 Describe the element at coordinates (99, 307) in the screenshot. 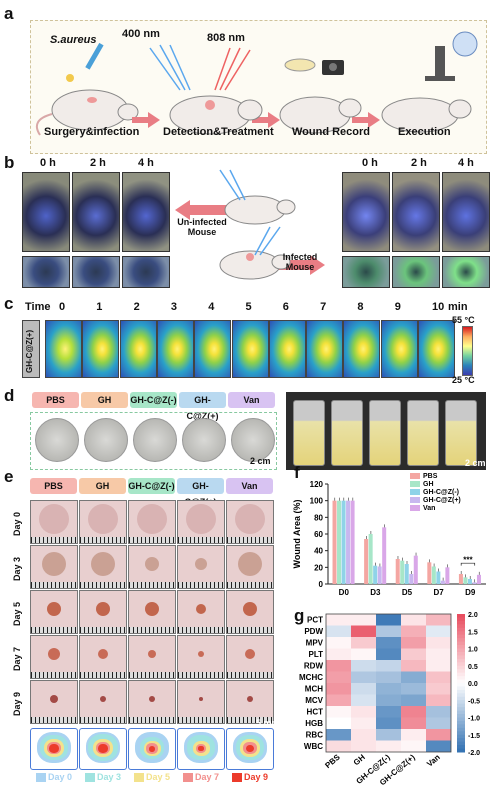

I see `c-time-tick-1: 1` at that location.